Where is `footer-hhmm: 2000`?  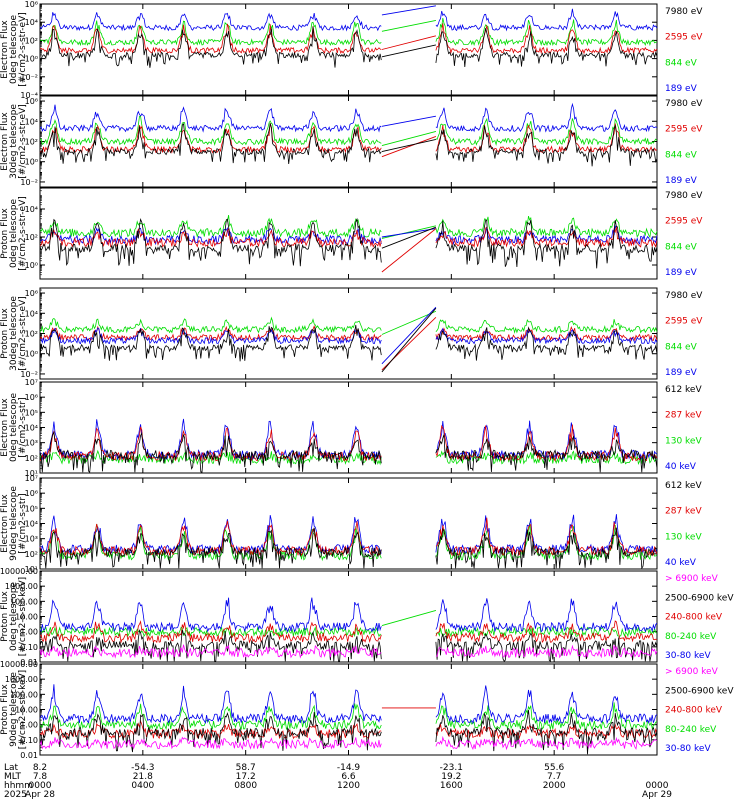 footer-hhmm: 2000 is located at coordinates (554, 786).